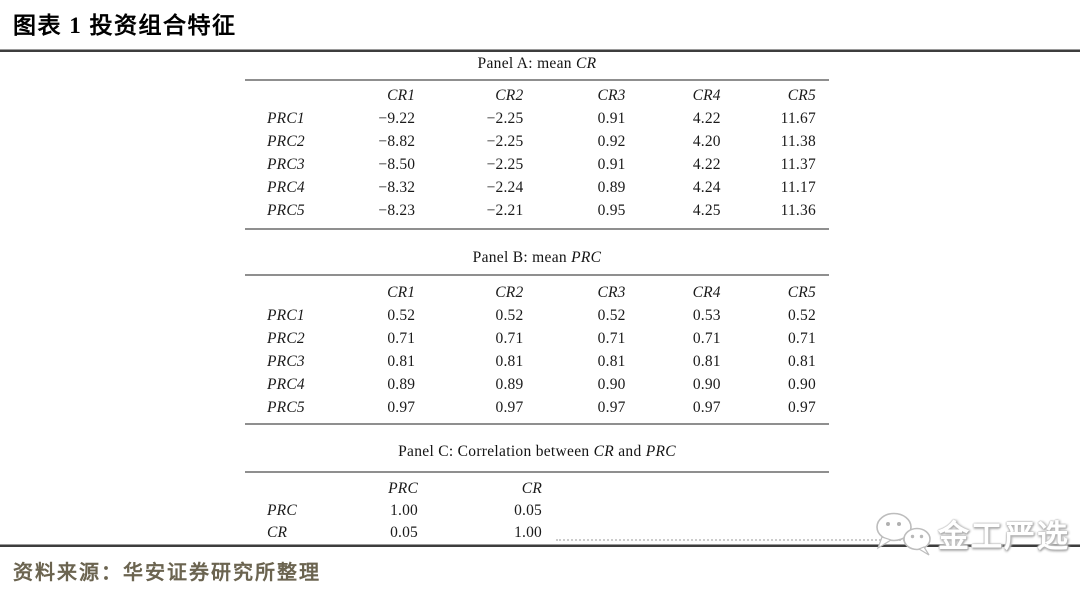 This screenshot has height=590, width=1080. Describe the element at coordinates (706, 96) in the screenshot. I see `column-header: CR4` at that location.